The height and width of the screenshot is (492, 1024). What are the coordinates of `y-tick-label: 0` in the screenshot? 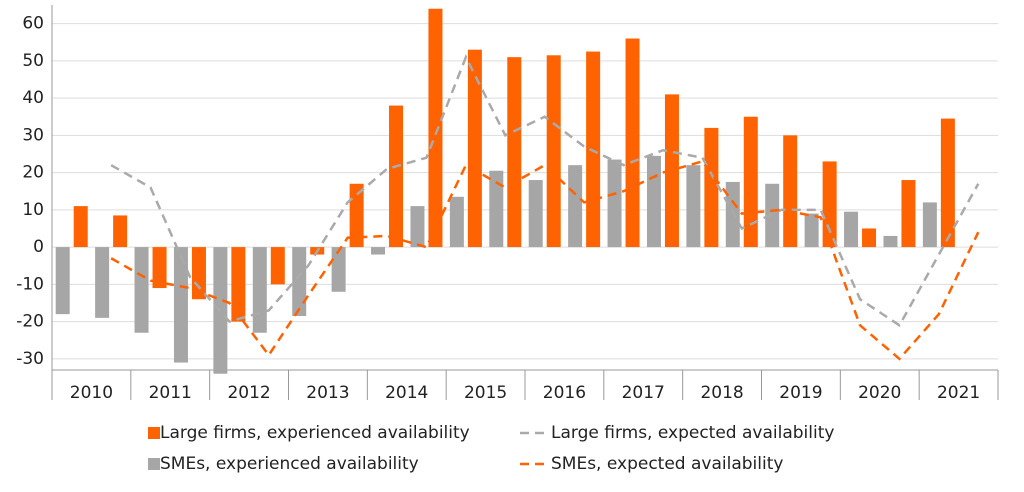 It's located at (38, 247).